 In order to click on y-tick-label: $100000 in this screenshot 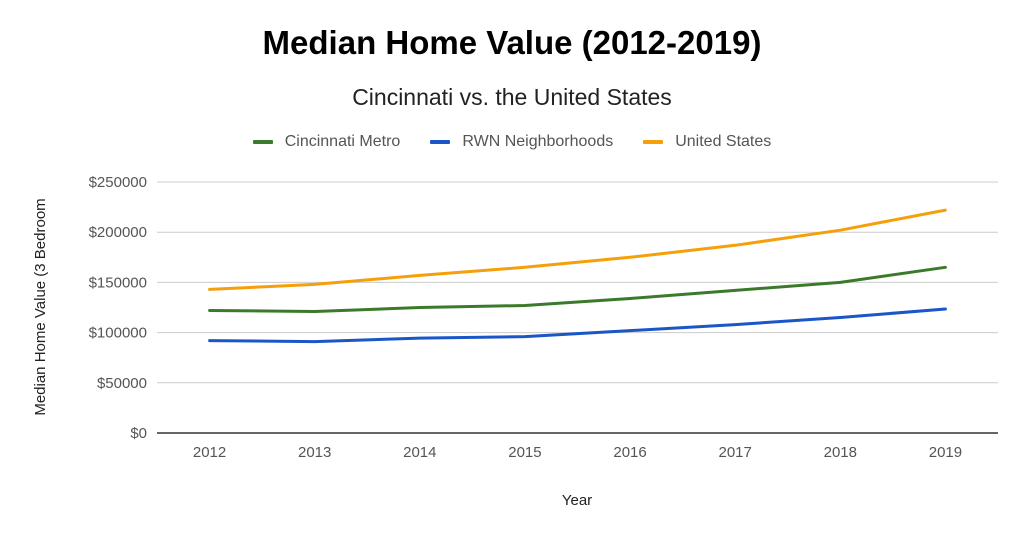, I will do `click(118, 333)`.